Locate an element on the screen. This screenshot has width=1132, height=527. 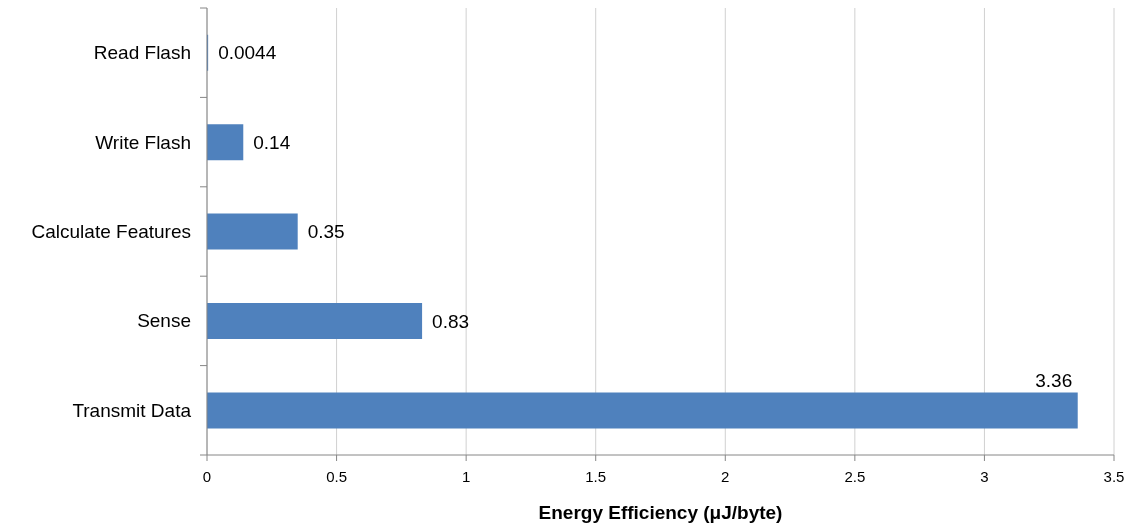
y-tick-label: Sense is located at coordinates (164, 321).